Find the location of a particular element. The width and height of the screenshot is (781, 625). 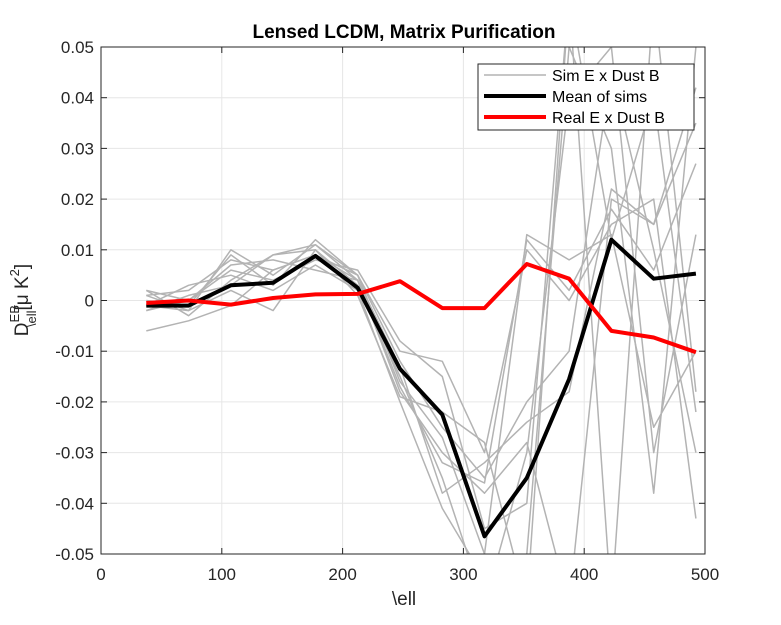

x-tick-label: 0 is located at coordinates (100, 574).